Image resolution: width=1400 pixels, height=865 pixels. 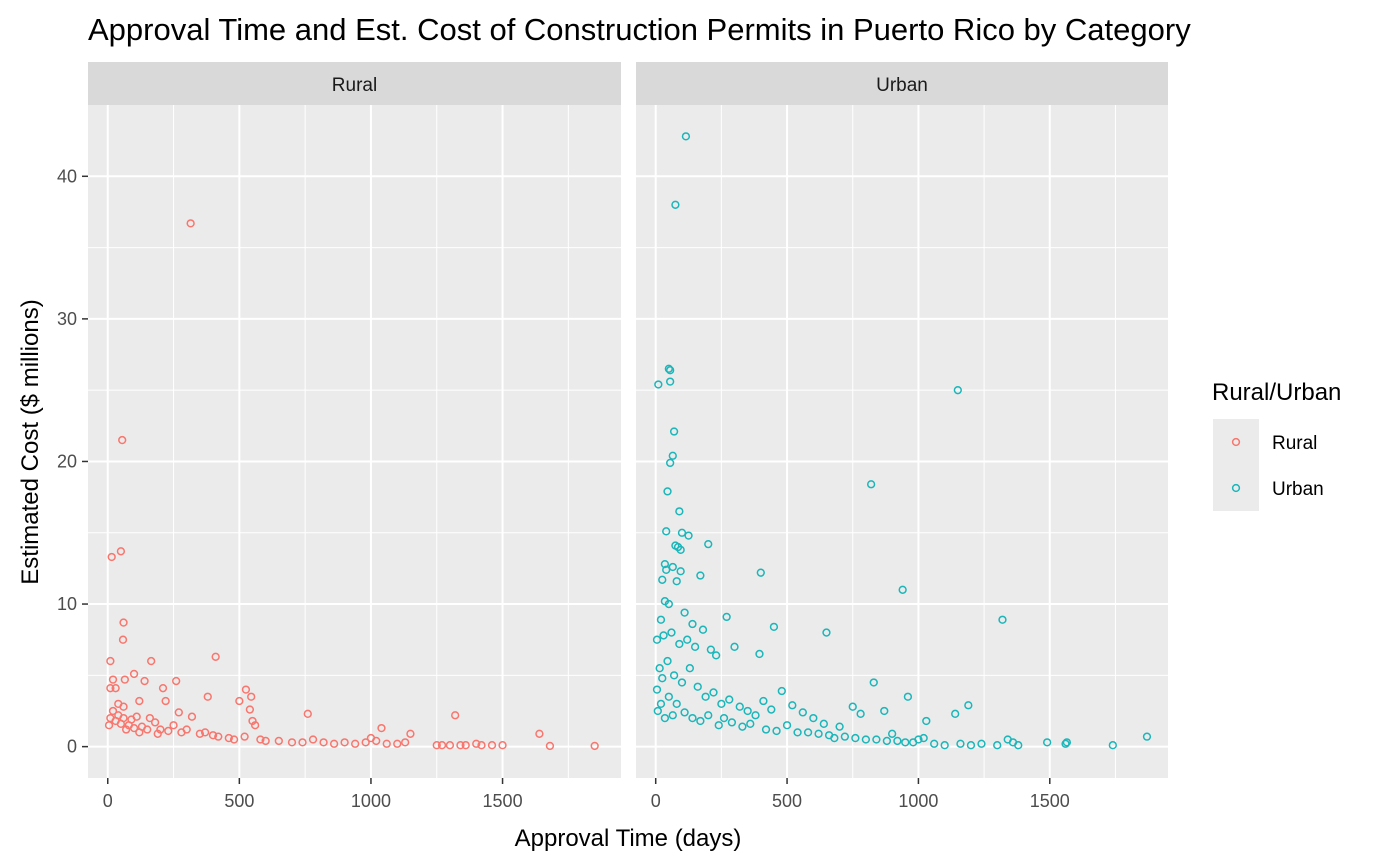 I want to click on legend-key-rural, so click(x=1236, y=442).